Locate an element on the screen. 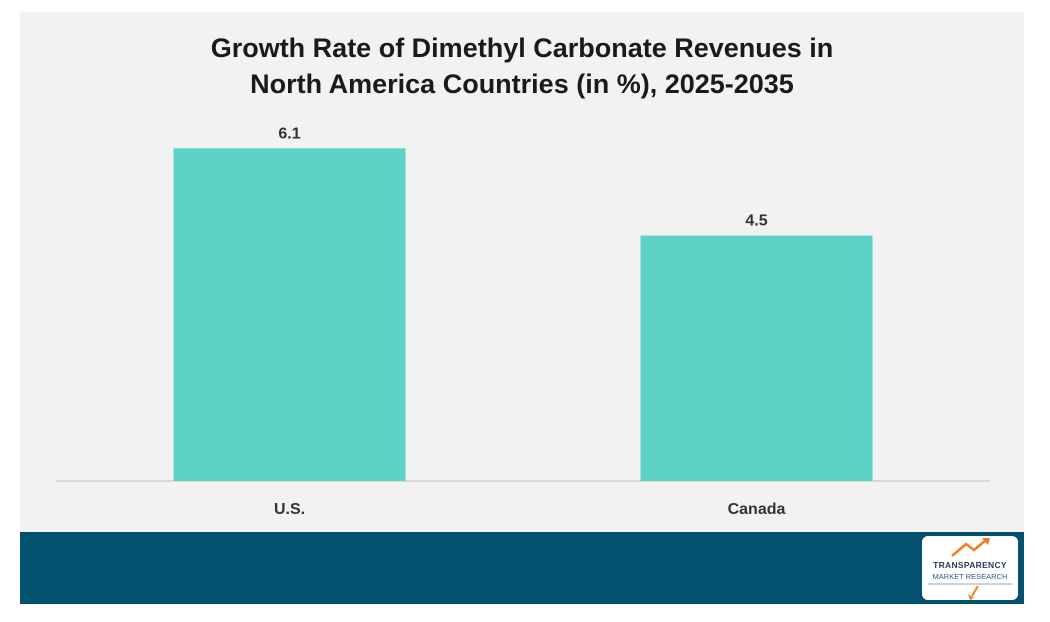 This screenshot has height=622, width=1050. logo-tagline-line is located at coordinates (970, 584).